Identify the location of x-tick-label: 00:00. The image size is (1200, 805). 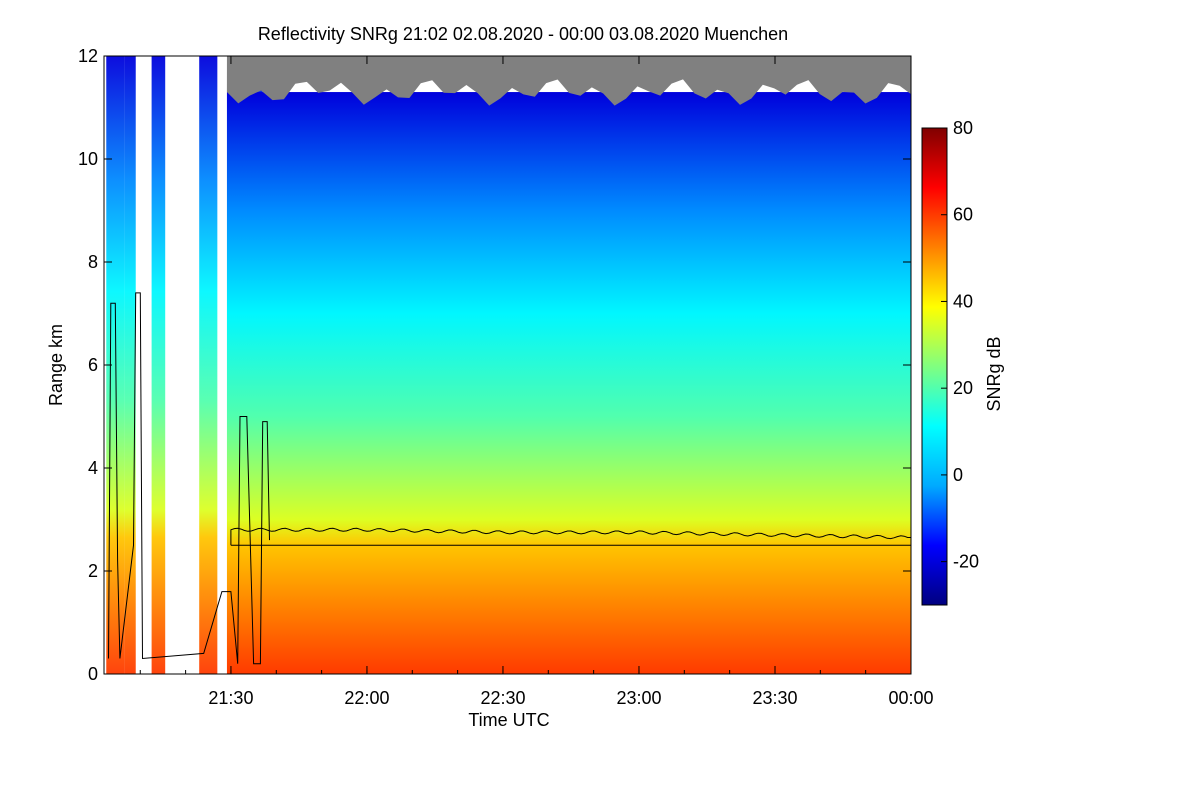
(910, 698).